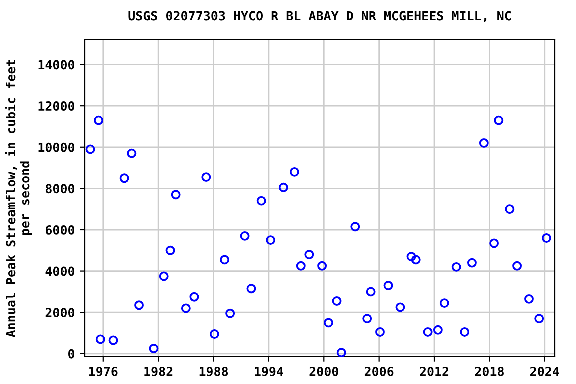  Describe the element at coordinates (379, 371) in the screenshot. I see `x-tick-label: 2006` at that location.